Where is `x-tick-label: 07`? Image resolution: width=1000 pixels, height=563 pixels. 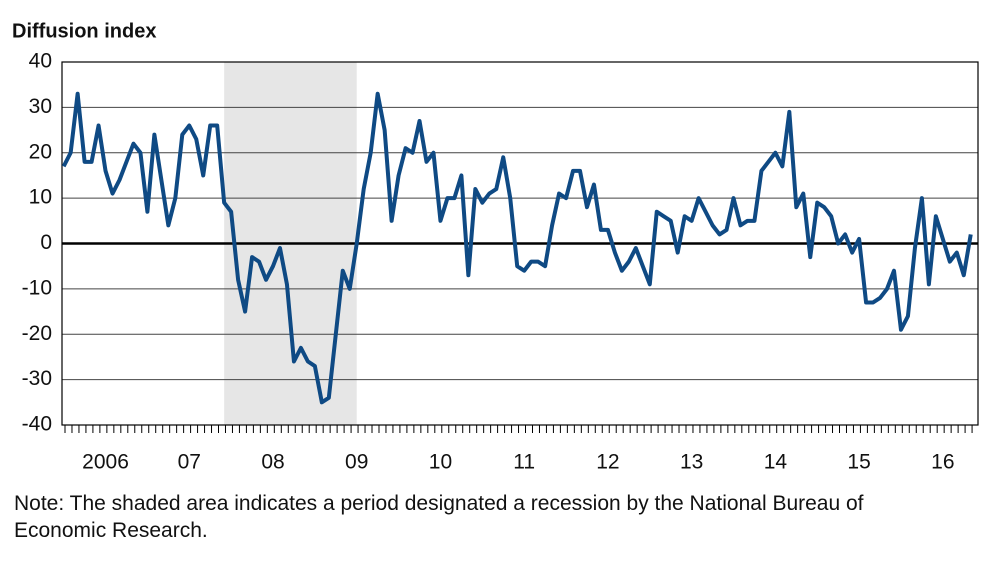
x-tick-label: 07 is located at coordinates (189, 462).